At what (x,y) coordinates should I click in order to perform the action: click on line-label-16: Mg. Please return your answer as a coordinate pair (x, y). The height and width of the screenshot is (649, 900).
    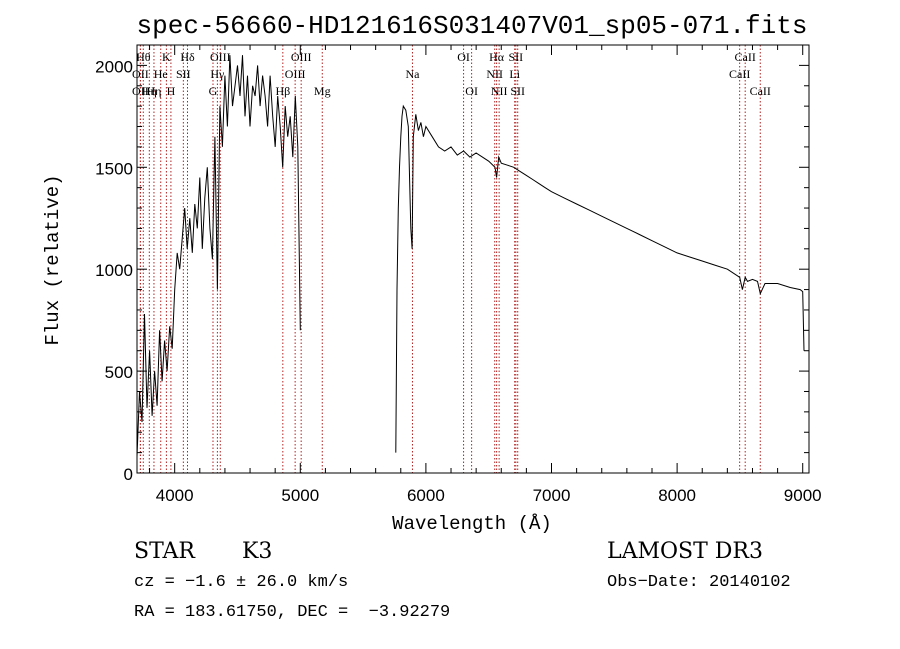
    Looking at the image, I should click on (322, 91).